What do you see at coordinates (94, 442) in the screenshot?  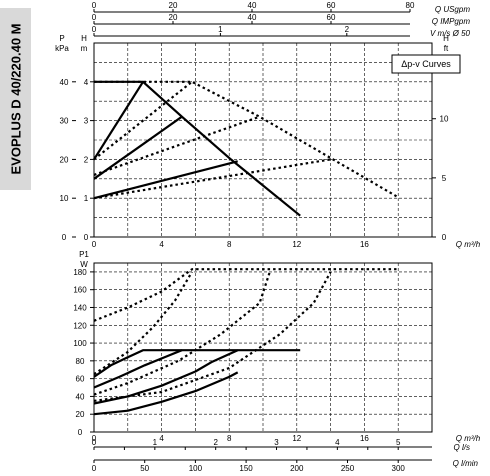 I see `lps-tick-label: 0` at bounding box center [94, 442].